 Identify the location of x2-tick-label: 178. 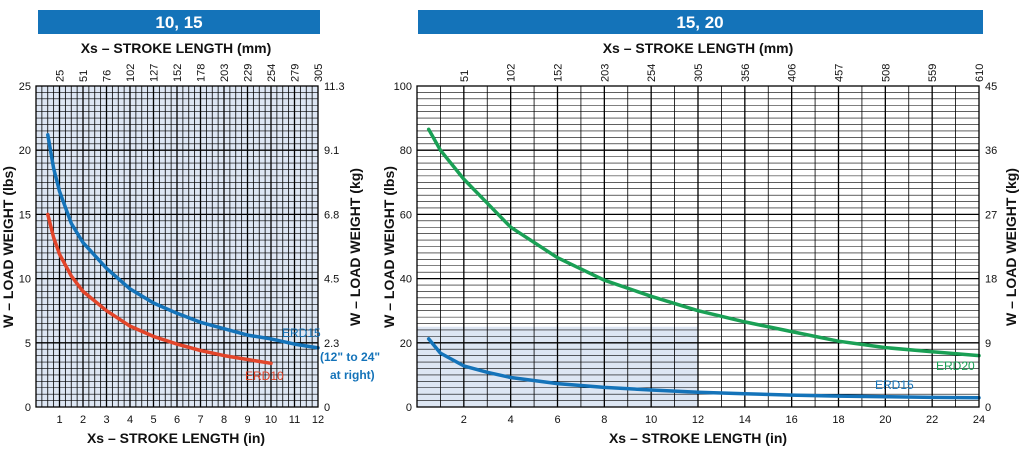
(202, 73).